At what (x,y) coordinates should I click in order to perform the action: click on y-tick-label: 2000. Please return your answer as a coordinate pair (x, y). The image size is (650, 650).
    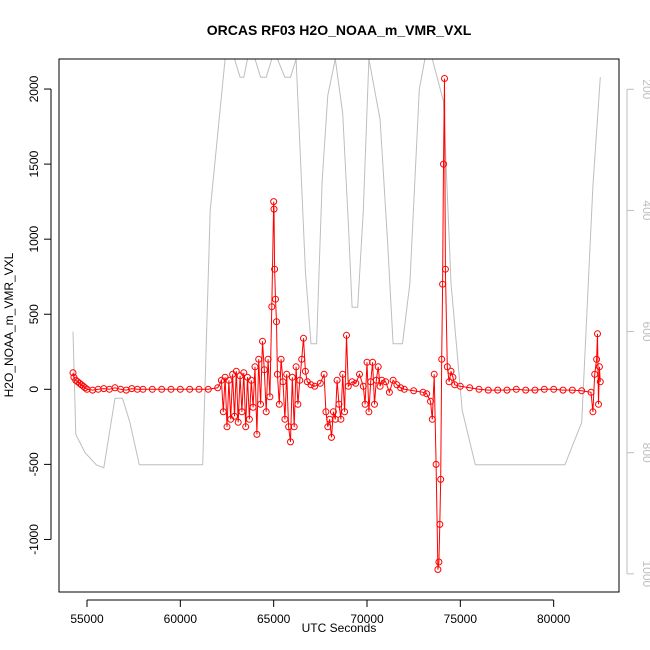
    Looking at the image, I should click on (34, 88).